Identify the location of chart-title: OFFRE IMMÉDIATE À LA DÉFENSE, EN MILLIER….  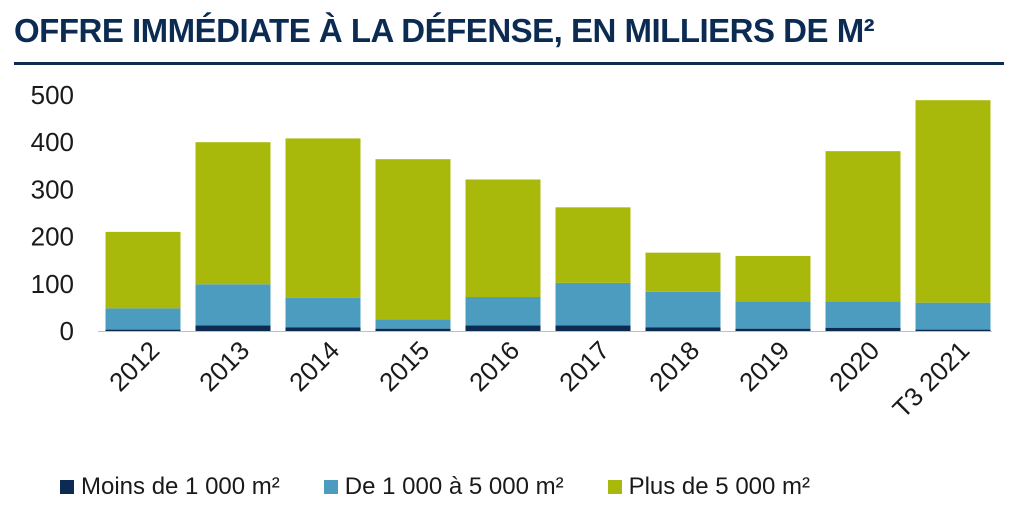
(444, 30).